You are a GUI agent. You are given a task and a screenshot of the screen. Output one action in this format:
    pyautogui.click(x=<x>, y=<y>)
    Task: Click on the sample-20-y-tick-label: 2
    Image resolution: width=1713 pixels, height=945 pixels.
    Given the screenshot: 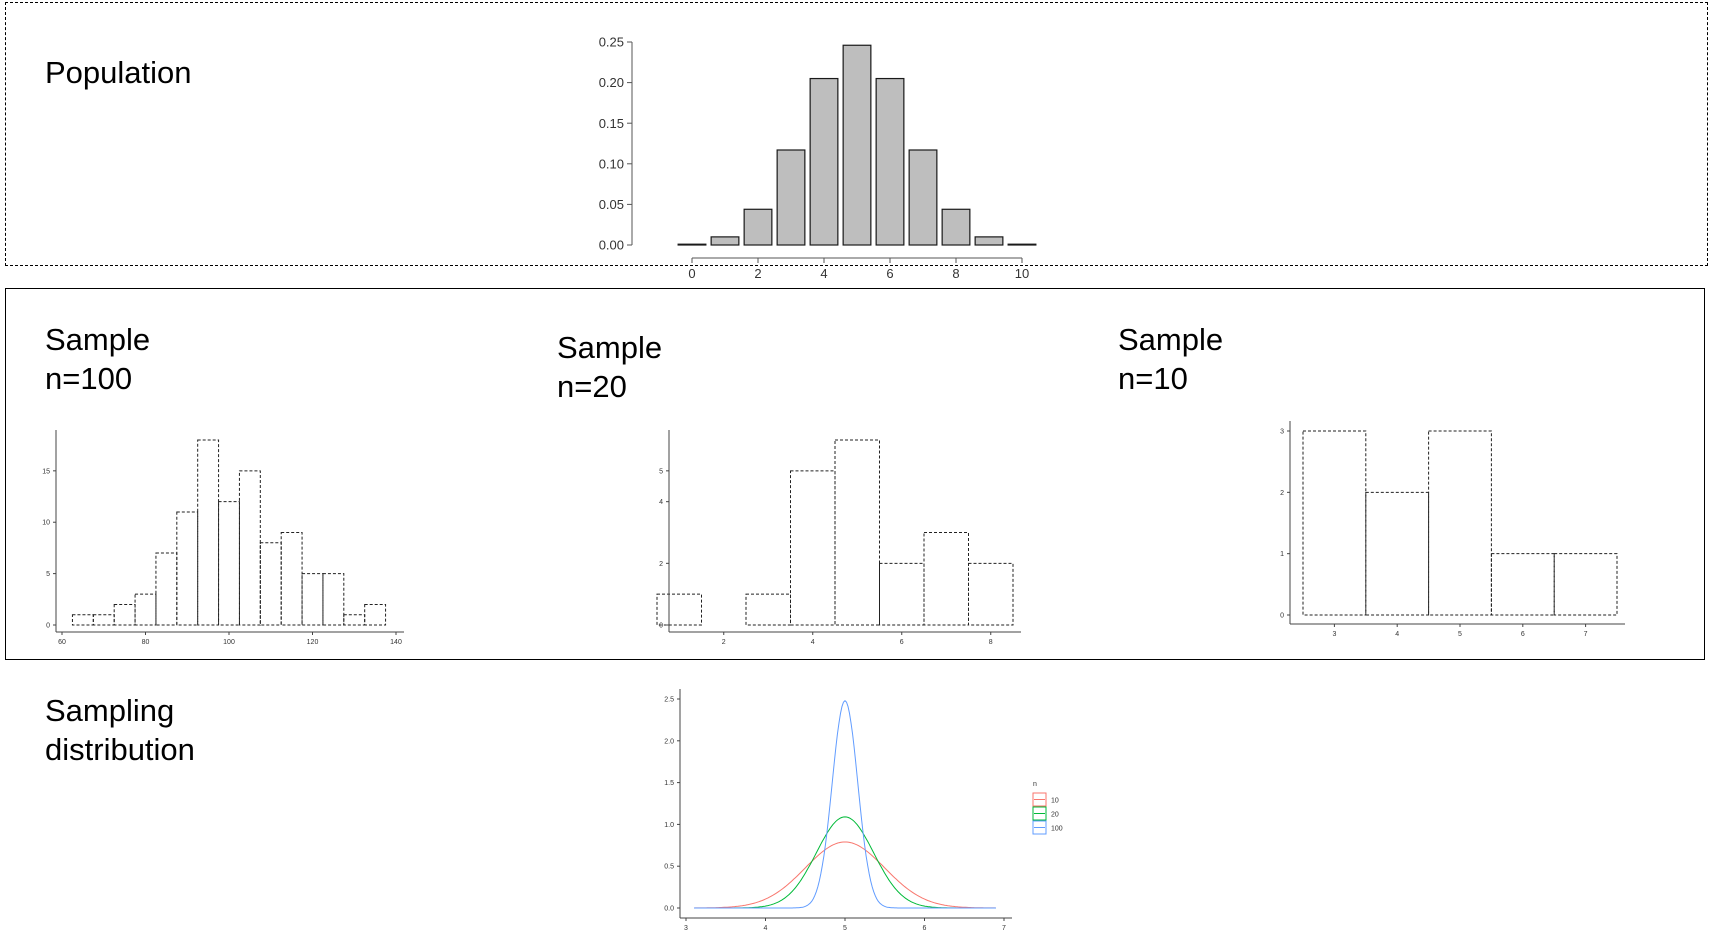 What is the action you would take?
    pyautogui.click(x=661, y=564)
    